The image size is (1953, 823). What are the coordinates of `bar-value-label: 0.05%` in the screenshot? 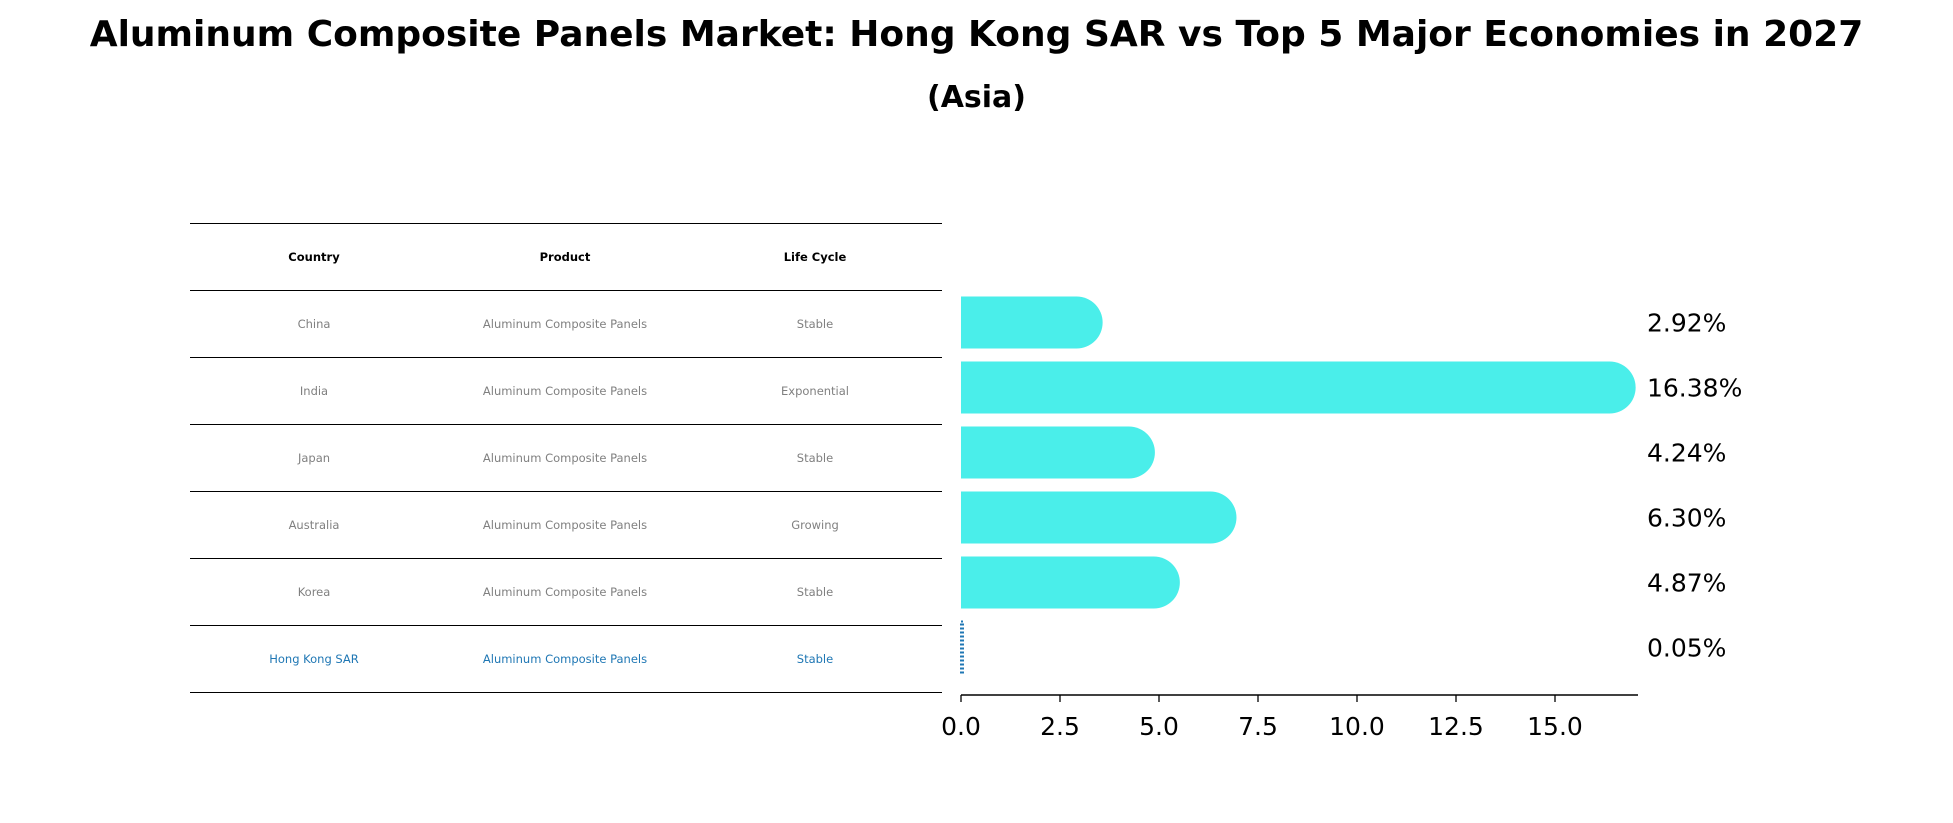 It's located at (1686, 648).